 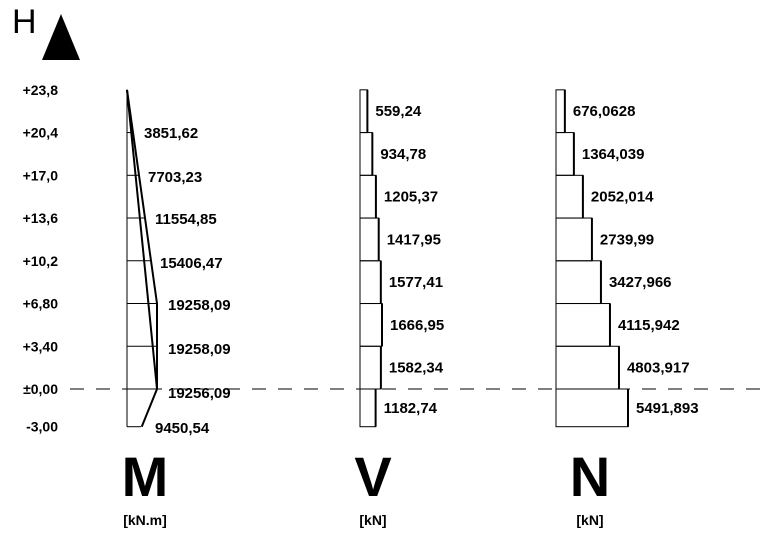 I want to click on normal-value-label: 4115,942, so click(x=649, y=325).